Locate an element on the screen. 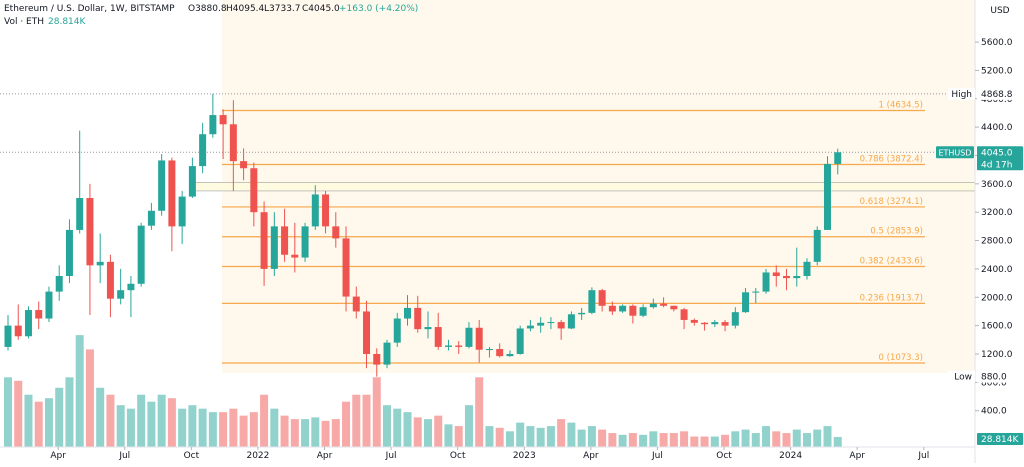 The image size is (1024, 467). fib-label: 0.382 (2433.6) is located at coordinates (891, 262).